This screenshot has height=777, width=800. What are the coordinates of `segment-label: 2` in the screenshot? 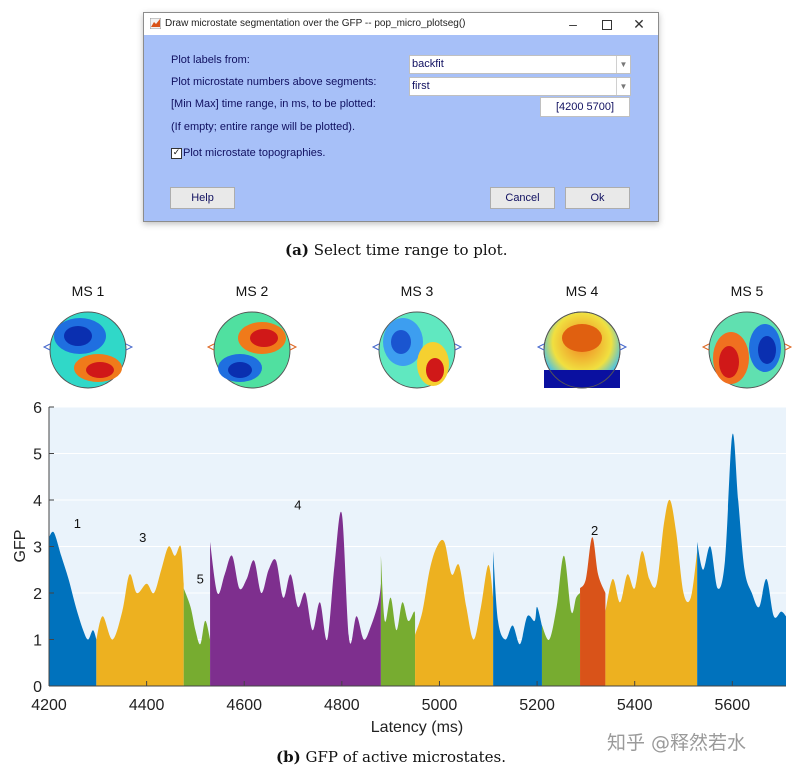 It's located at (594, 530).